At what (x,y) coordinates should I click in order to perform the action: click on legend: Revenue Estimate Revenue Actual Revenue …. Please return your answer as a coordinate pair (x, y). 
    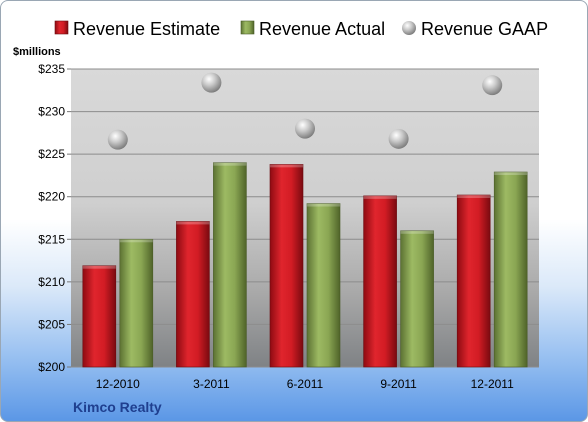
    Looking at the image, I should click on (301, 29).